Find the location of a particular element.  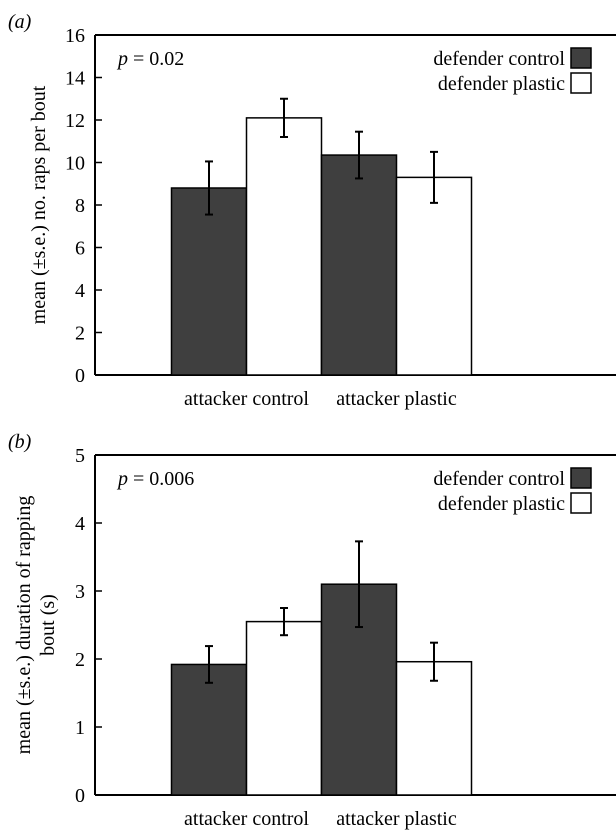

y-axis-label-line: mean (±s.e.) duration of rapping is located at coordinates (24, 625).